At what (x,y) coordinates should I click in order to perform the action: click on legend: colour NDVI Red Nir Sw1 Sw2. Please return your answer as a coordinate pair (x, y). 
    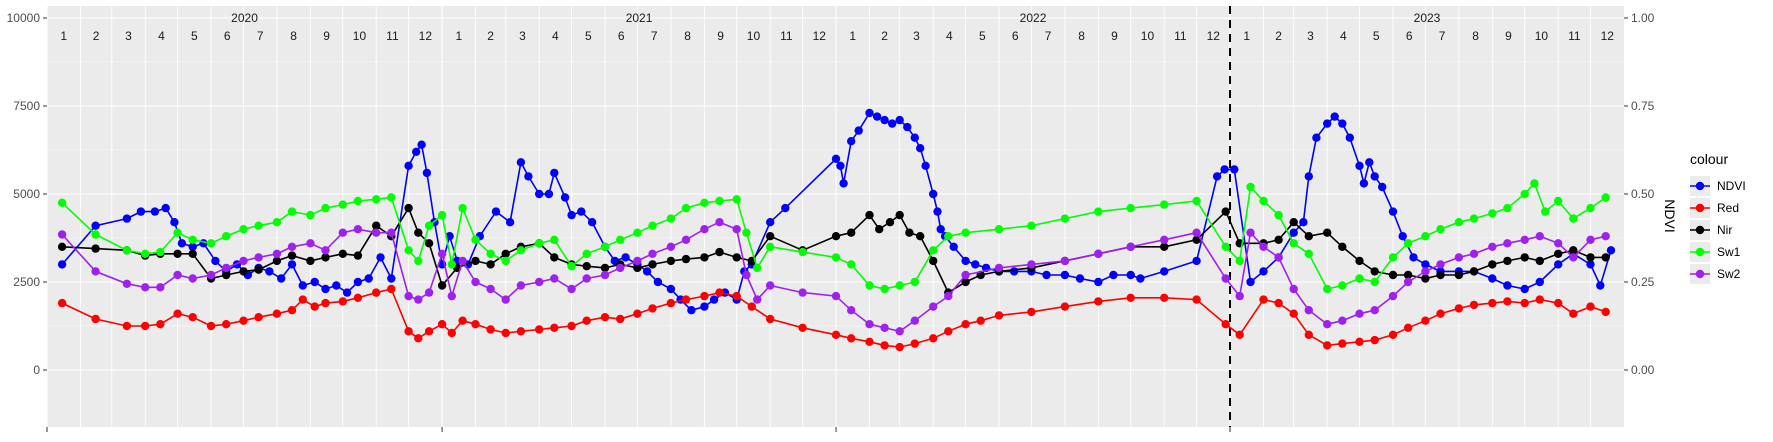
    Looking at the image, I should click on (1722, 219).